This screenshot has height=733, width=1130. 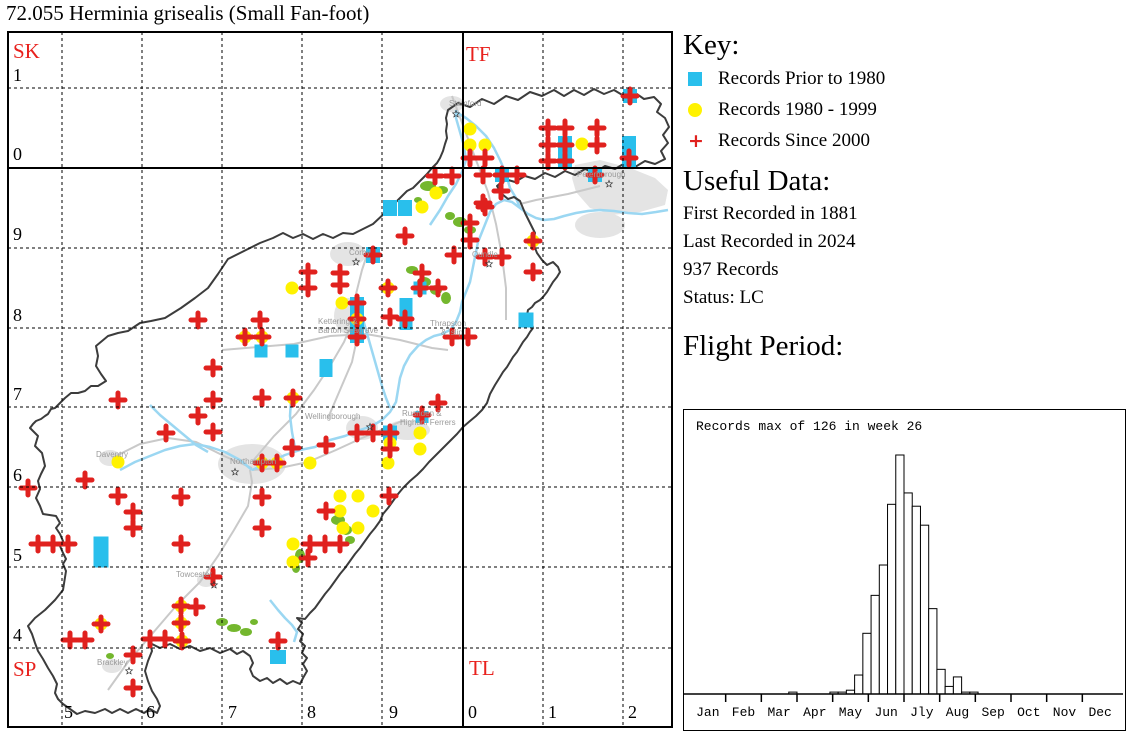 I want to click on key-item: Records Prior to 1980, so click(x=906, y=79).